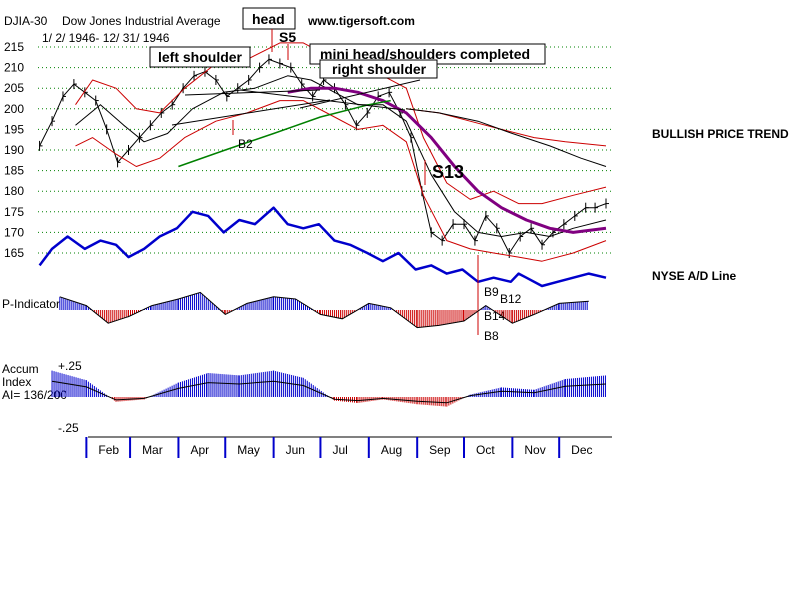 This screenshot has width=800, height=600. What do you see at coordinates (322, 247) in the screenshot?
I see `series-ad-line` at bounding box center [322, 247].